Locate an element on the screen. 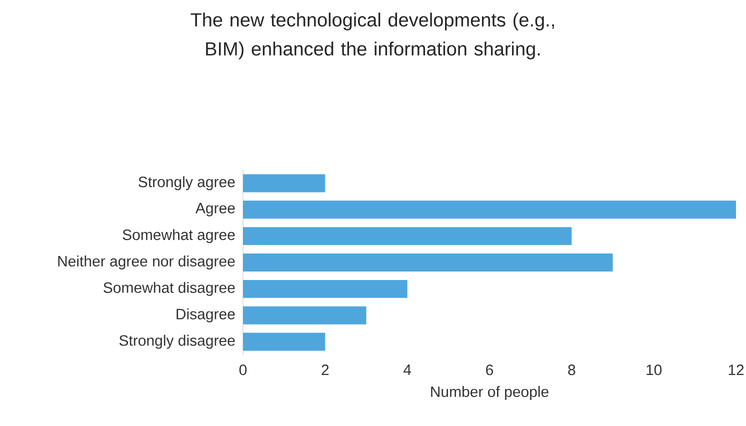 Image resolution: width=746 pixels, height=426 pixels. y-tick-label: Somewhat disagree is located at coordinates (169, 289).